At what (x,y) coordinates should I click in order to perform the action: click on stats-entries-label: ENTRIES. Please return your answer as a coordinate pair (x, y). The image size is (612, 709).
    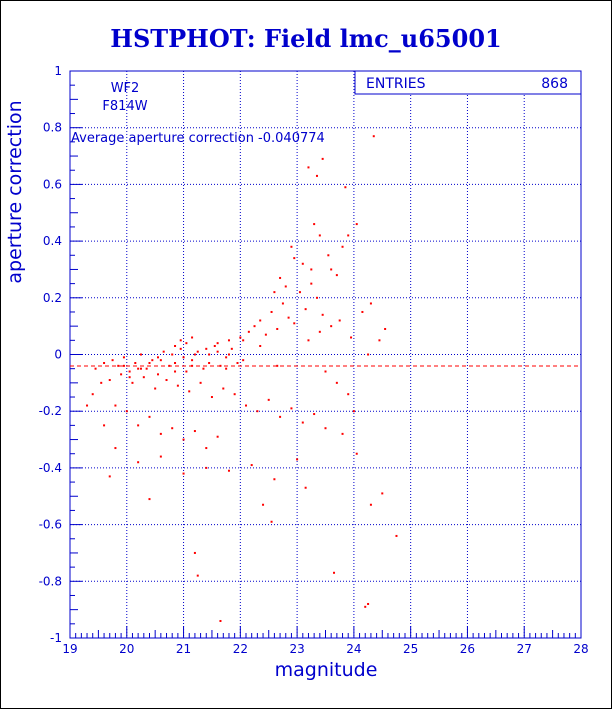
    Looking at the image, I should click on (396, 84).